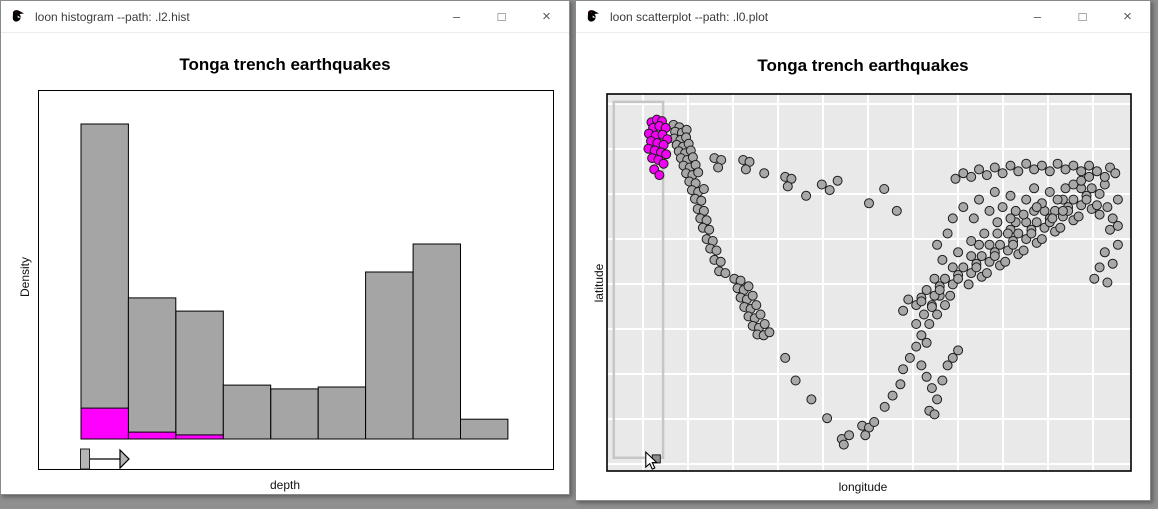 This screenshot has width=1158, height=509. Describe the element at coordinates (663, 163) in the screenshot. I see `scatter-point-selected` at that location.